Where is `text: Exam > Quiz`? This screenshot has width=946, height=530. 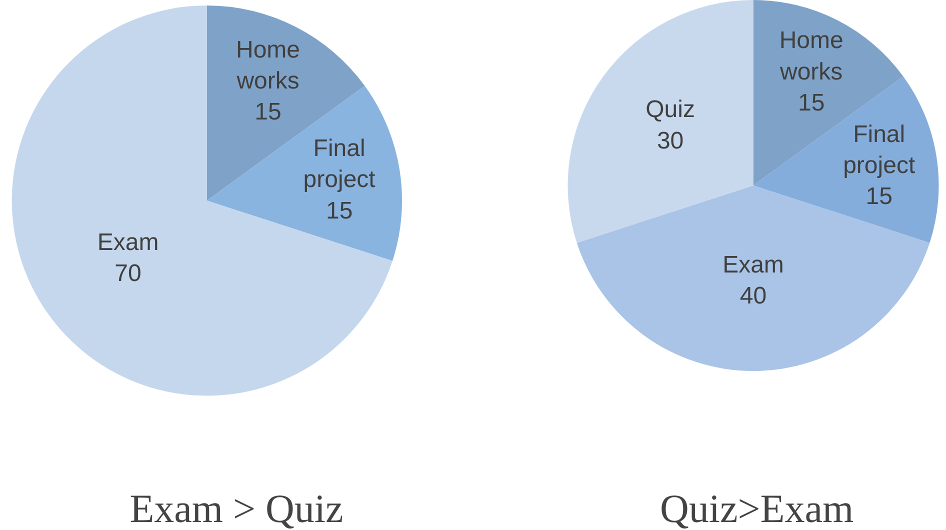 text: Exam > Quiz is located at coordinates (237, 508).